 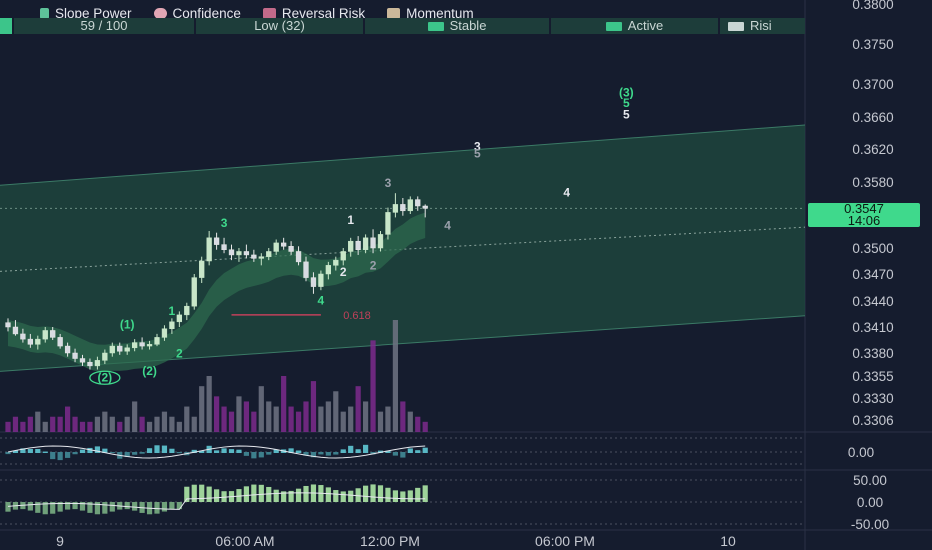 I want to click on wave-label: 5, so click(x=626, y=115).